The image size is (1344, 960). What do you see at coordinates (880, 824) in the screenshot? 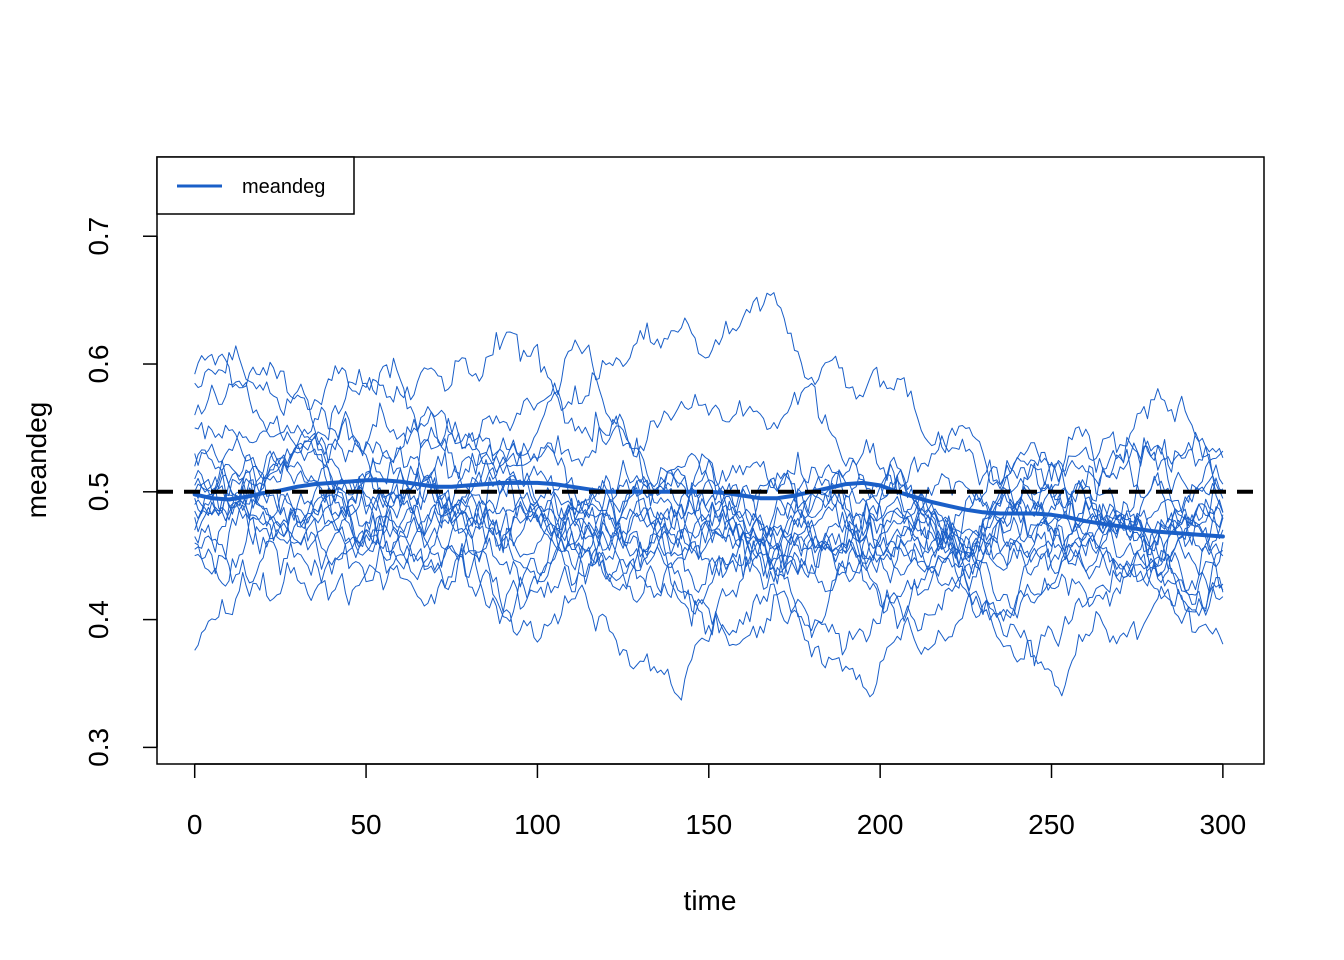
I see `x-tick-label: 200` at bounding box center [880, 824].